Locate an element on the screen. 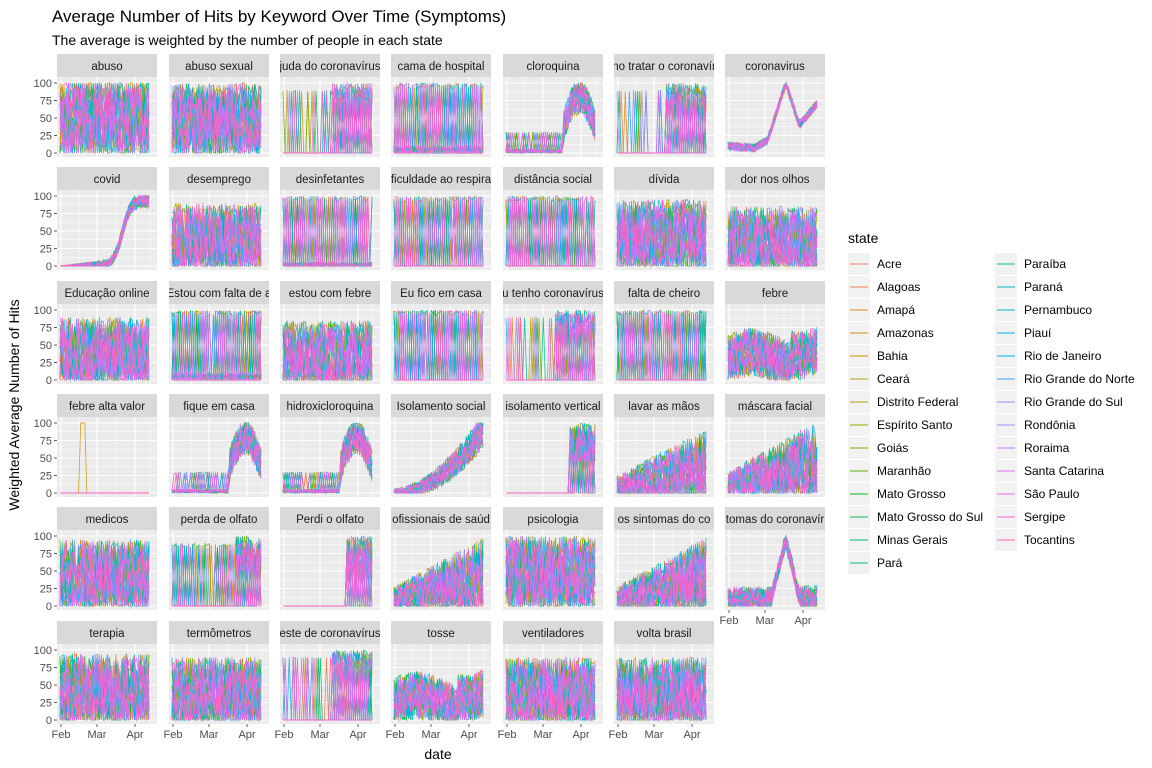 This screenshot has height=768, width=1152. legend-item: Rondônia is located at coordinates (1035, 425).